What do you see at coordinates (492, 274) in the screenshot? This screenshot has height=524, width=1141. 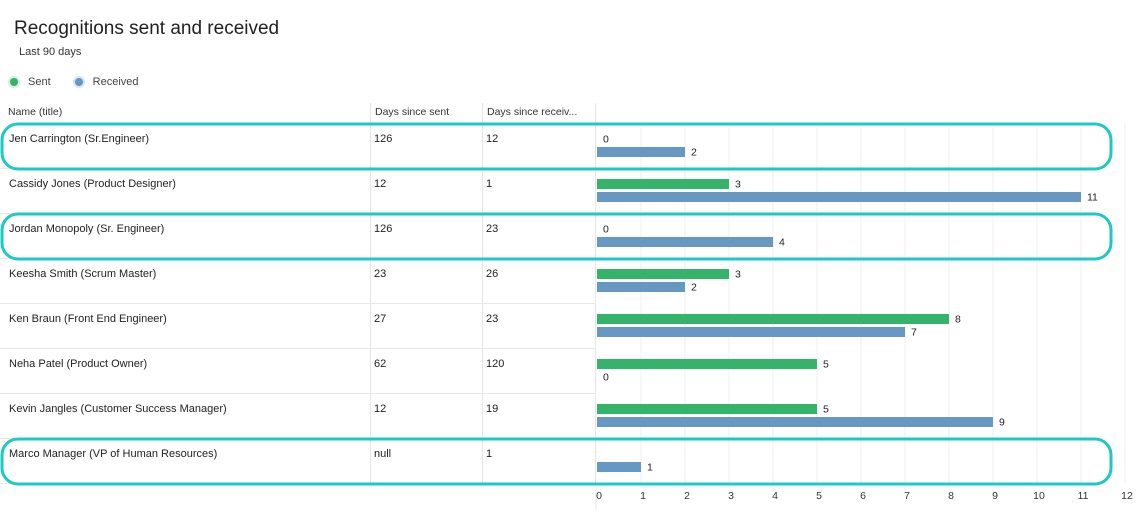 I see `cell-days-since-received: 26` at bounding box center [492, 274].